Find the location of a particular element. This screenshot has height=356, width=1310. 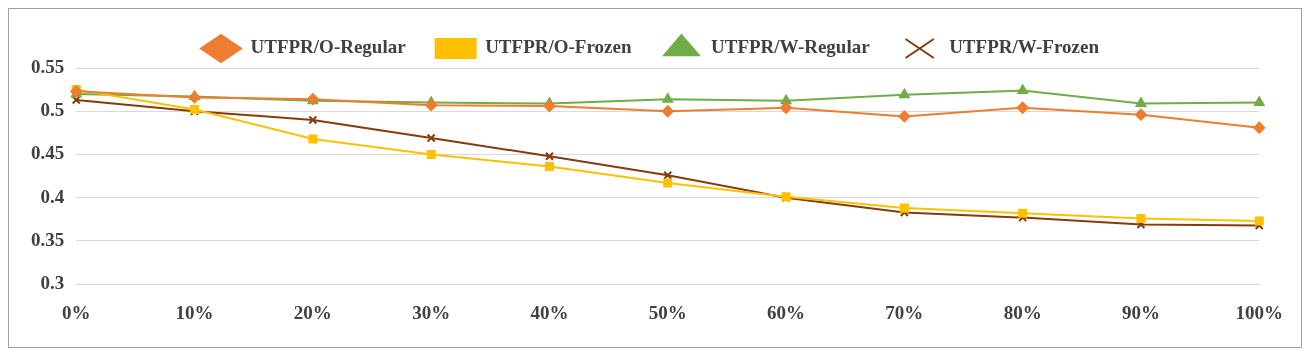

legend-label: UTFPR/O-Frozen is located at coordinates (558, 47).